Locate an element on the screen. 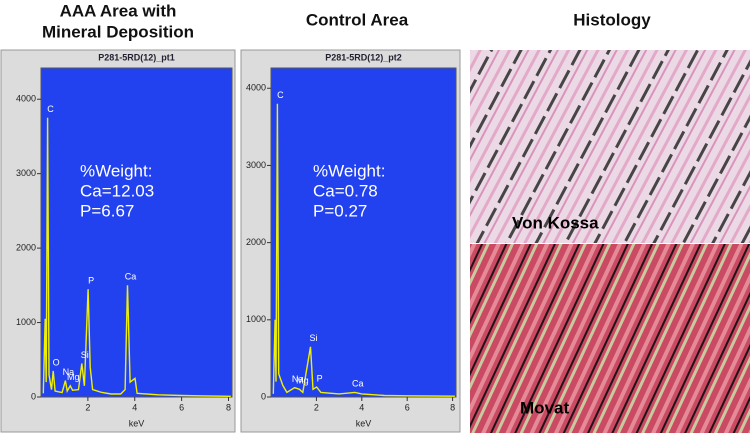  histology-heading: Histology is located at coordinates (612, 19).